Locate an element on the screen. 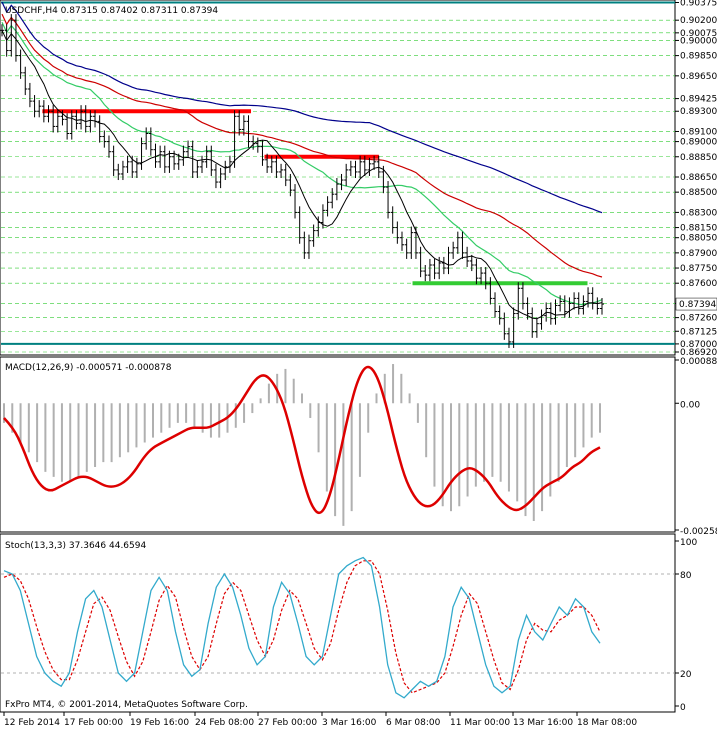 The image size is (717, 734). stoch-label: 100 is located at coordinates (688, 543).